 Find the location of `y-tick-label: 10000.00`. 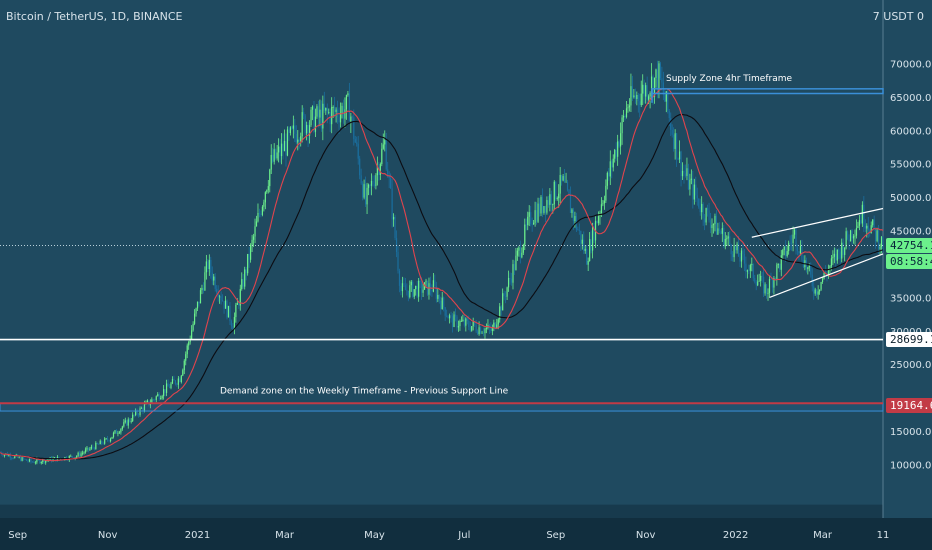

y-tick-label: 10000.00 is located at coordinates (911, 466).